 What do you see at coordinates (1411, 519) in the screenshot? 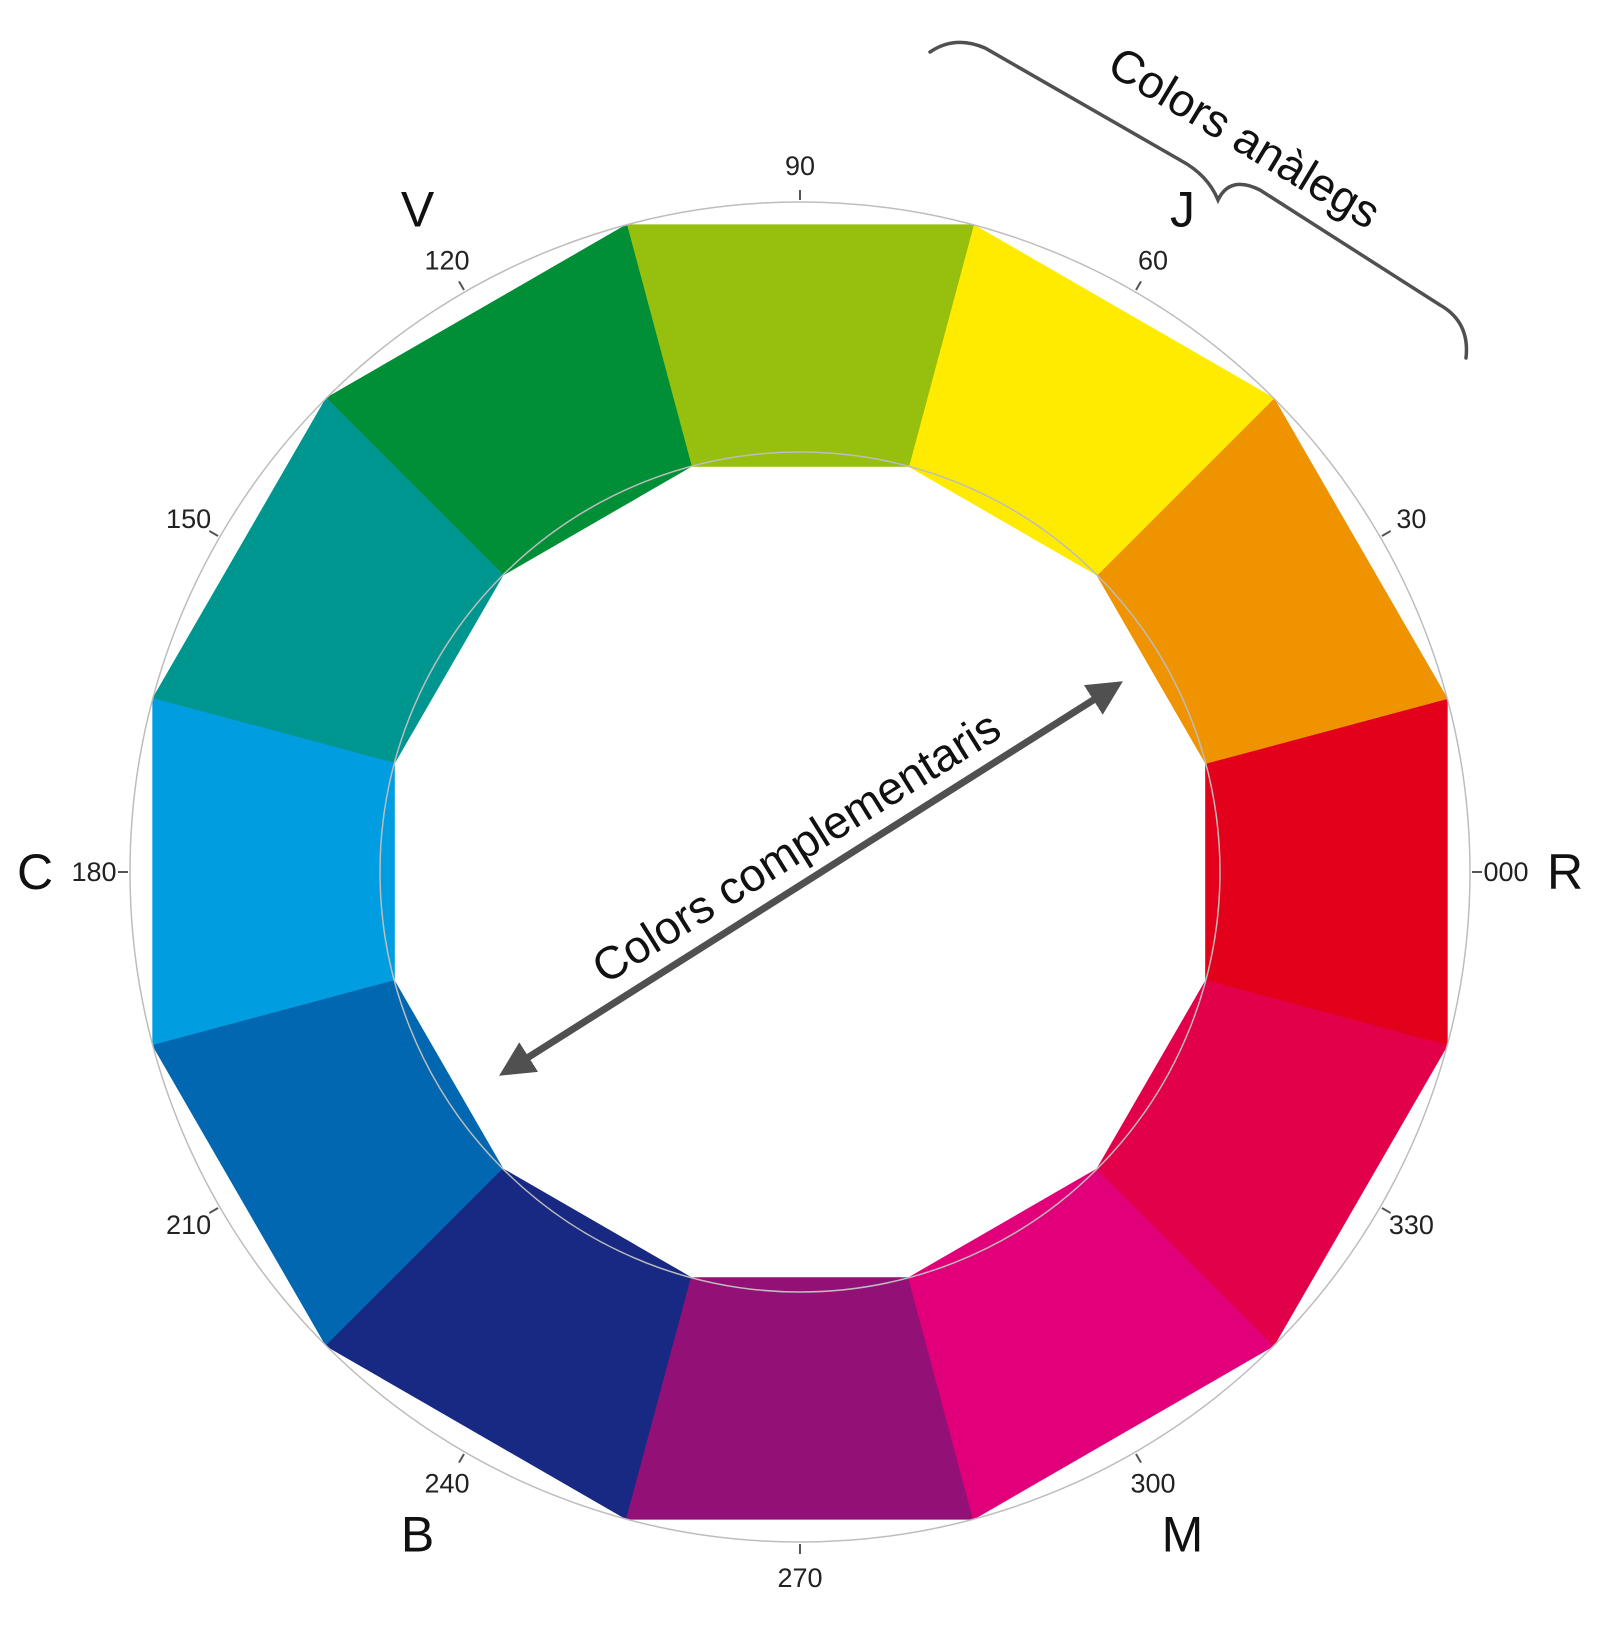
I see `degree-label-30: 30` at bounding box center [1411, 519].